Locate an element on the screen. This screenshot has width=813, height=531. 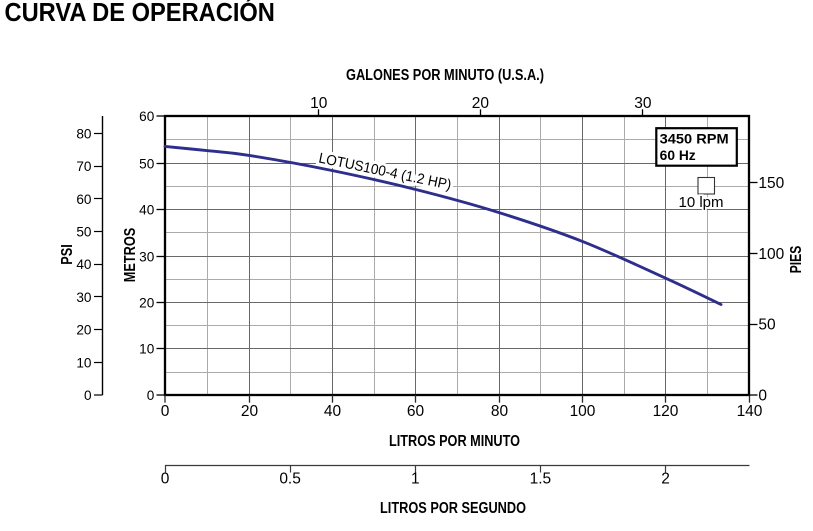
svg-text: LITROS POR MINUTO is located at coordinates (454, 441).